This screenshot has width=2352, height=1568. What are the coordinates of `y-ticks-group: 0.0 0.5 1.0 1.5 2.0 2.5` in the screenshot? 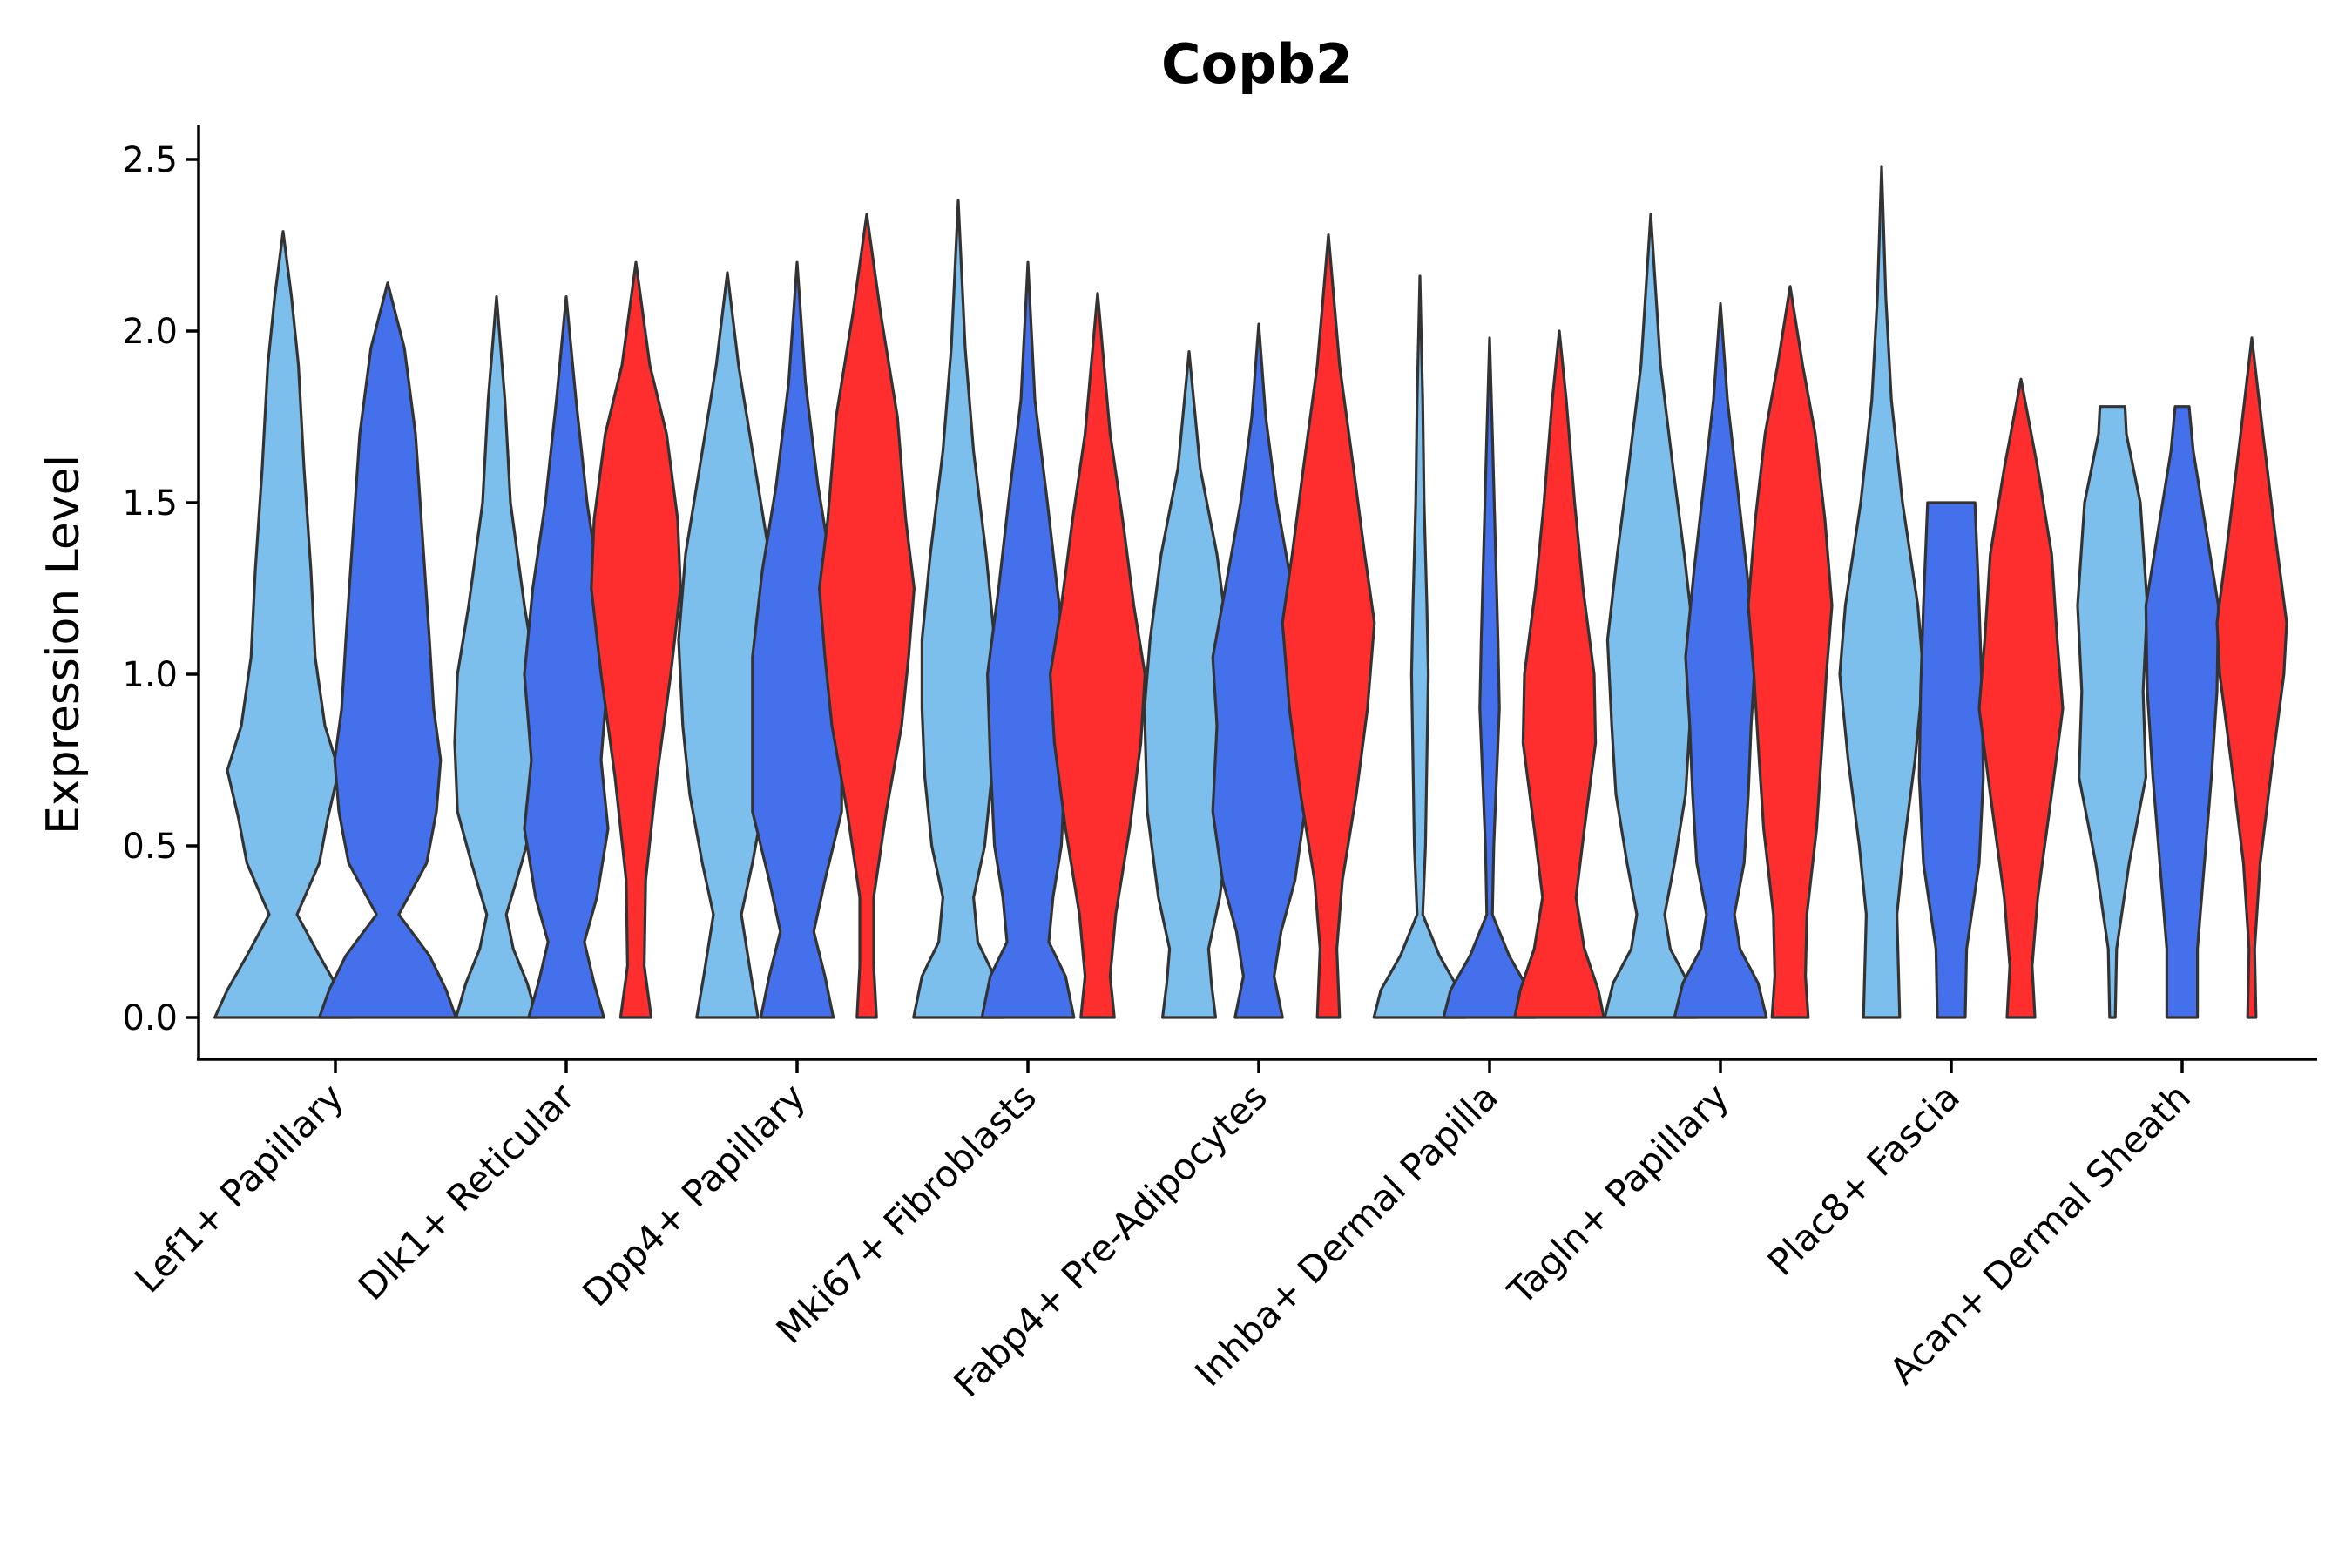 It's located at (161, 589).